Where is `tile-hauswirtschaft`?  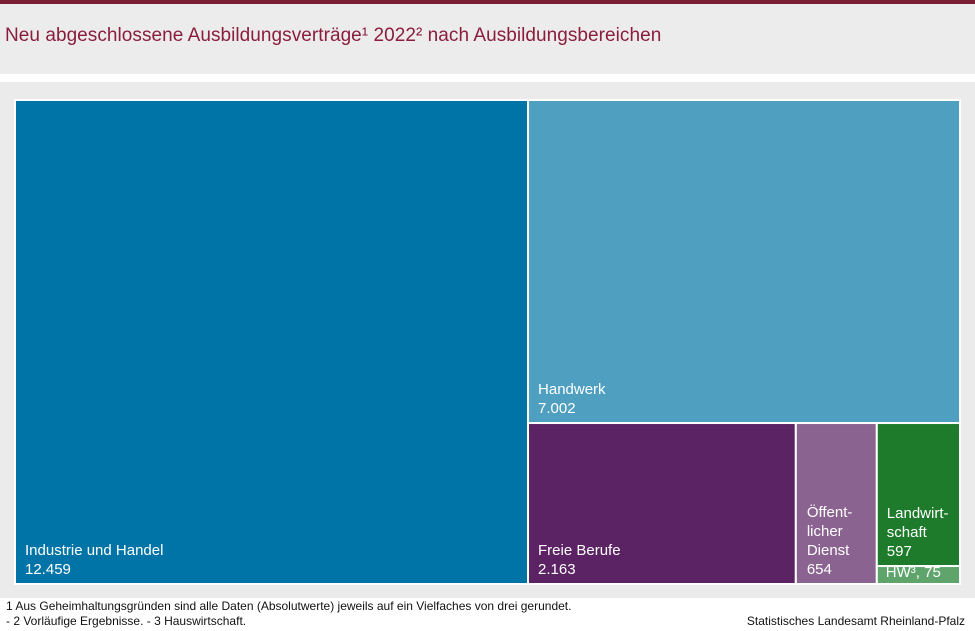 tile-hauswirtschaft is located at coordinates (918, 575).